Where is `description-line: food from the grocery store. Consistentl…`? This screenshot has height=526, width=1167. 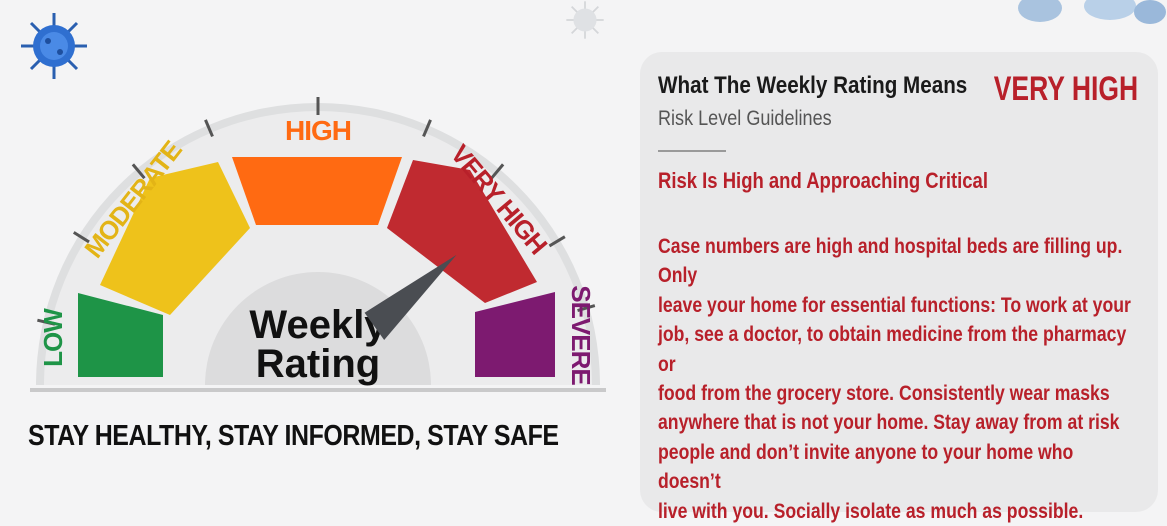 description-line: food from the grocery store. Consistentl… is located at coordinates (884, 393).